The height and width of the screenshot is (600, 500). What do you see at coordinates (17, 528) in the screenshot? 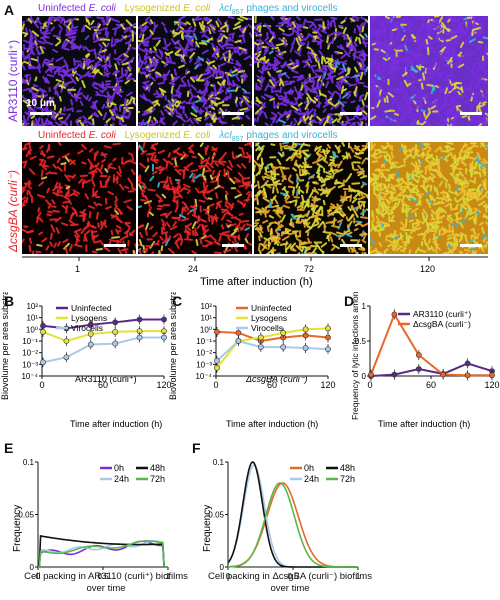
I see `panel-e-ylabel: Frequency` at bounding box center [17, 528].